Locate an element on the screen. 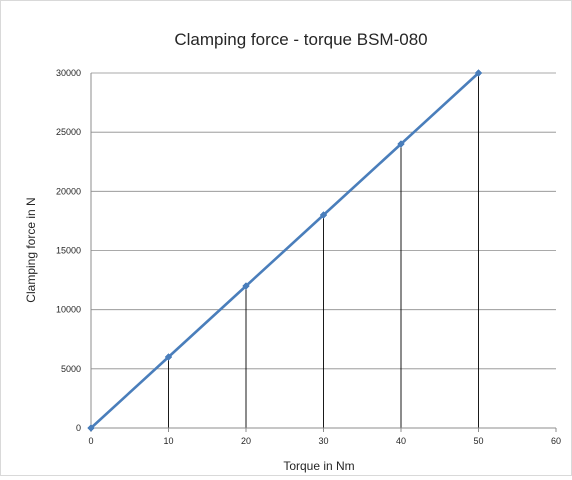 Image resolution: width=572 pixels, height=480 pixels. y-tick-label: 0 is located at coordinates (78, 428).